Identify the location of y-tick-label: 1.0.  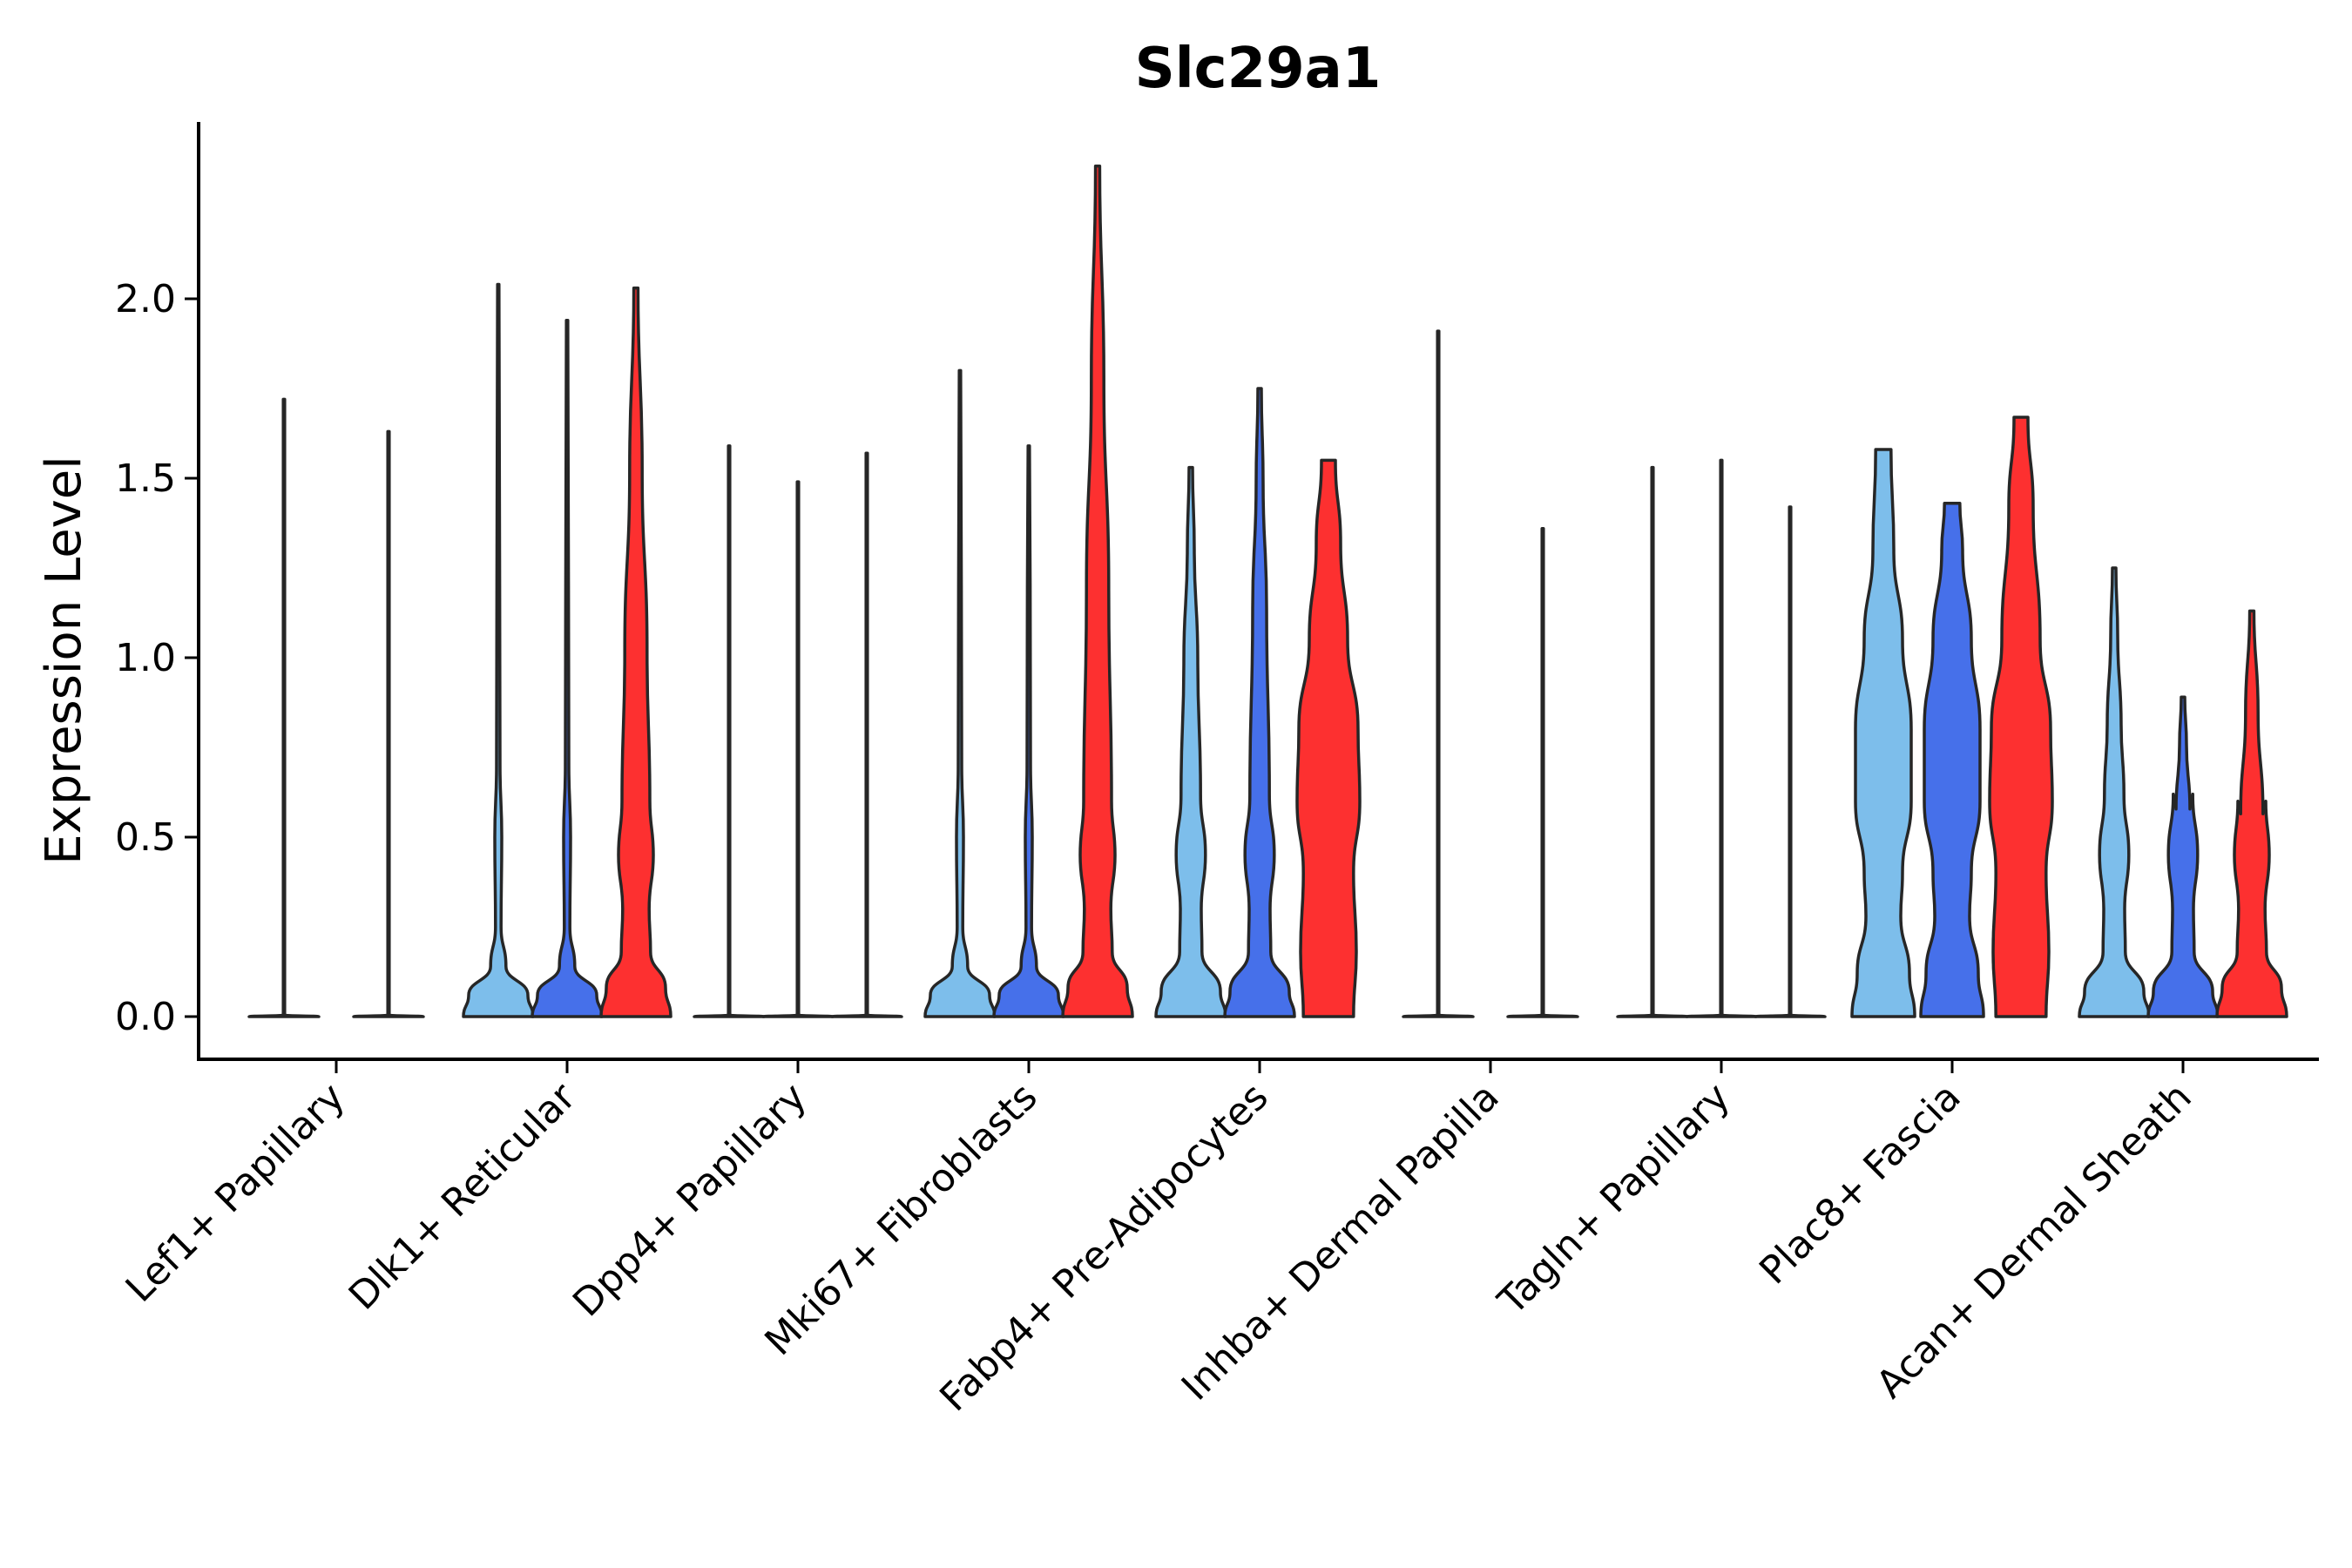
(145, 658).